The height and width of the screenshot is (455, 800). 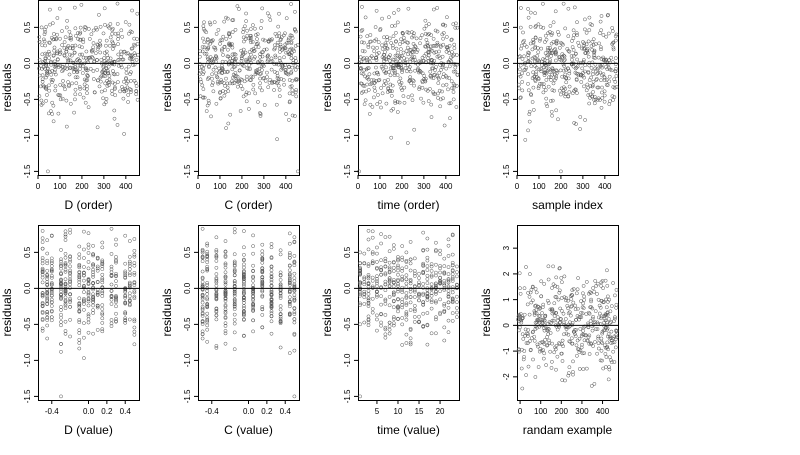 What do you see at coordinates (347, 324) in the screenshot?
I see `y-tick-label: -0.5` at bounding box center [347, 324].